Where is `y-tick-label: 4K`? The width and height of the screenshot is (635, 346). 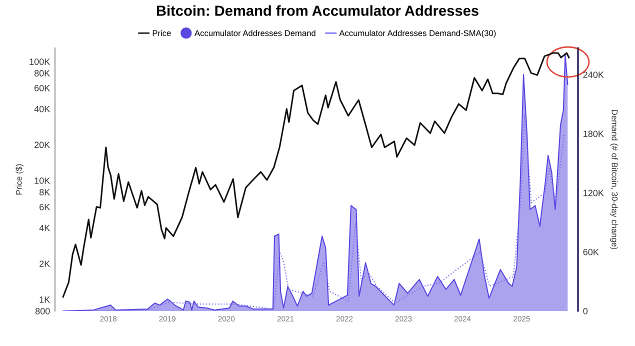
y-tick-label: 4K is located at coordinates (44, 228).